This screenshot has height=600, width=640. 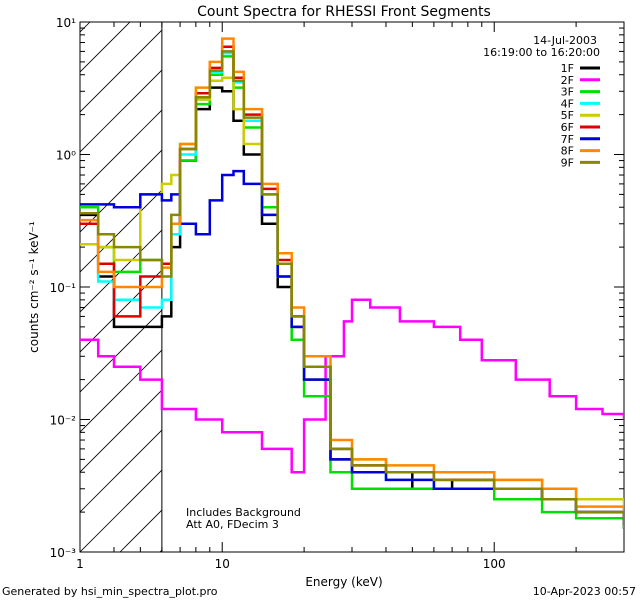 What do you see at coordinates (80, 564) in the screenshot?
I see `x-tick-label: 1` at bounding box center [80, 564].